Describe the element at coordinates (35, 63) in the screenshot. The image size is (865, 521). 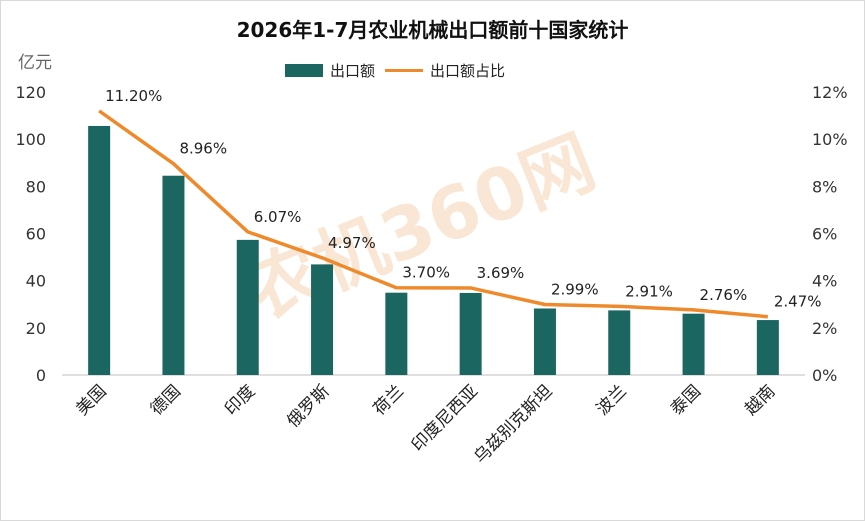
I see `y-axis-unit-label: 亿元` at that location.